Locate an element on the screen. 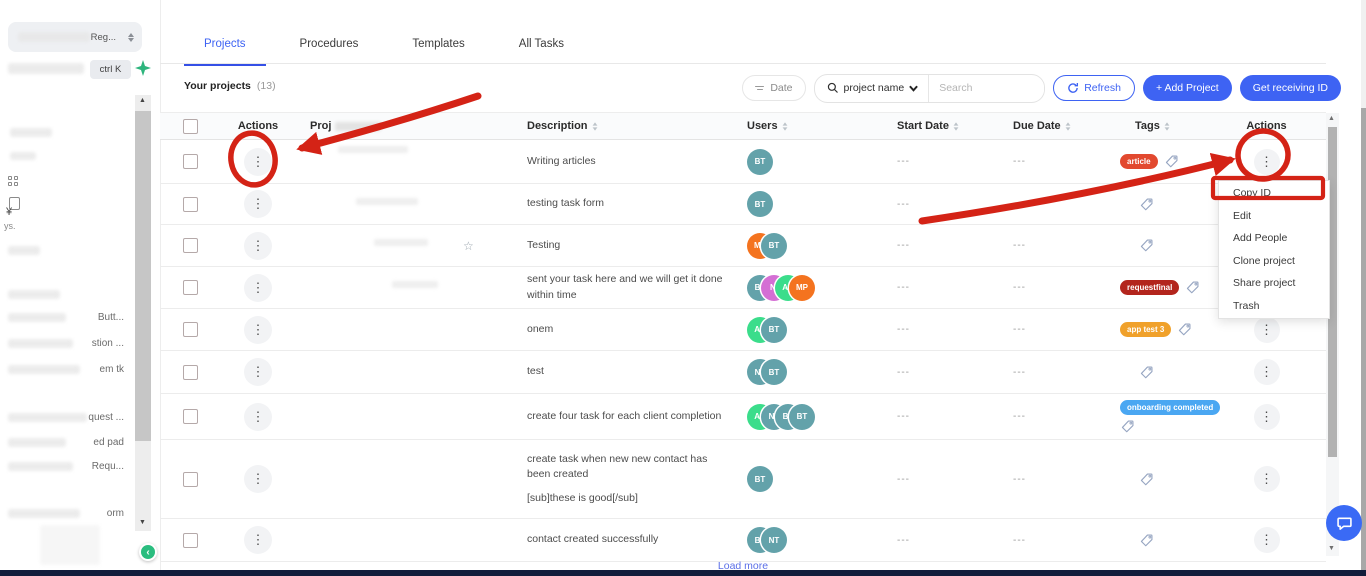  sidebar-item-fragment: ed pad is located at coordinates (108, 442).